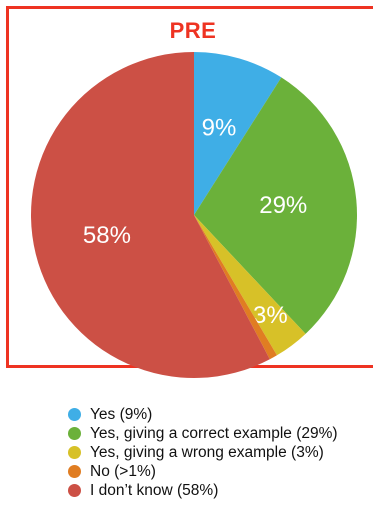  What do you see at coordinates (203, 471) in the screenshot?
I see `legend-item: No (>1%)` at bounding box center [203, 471].